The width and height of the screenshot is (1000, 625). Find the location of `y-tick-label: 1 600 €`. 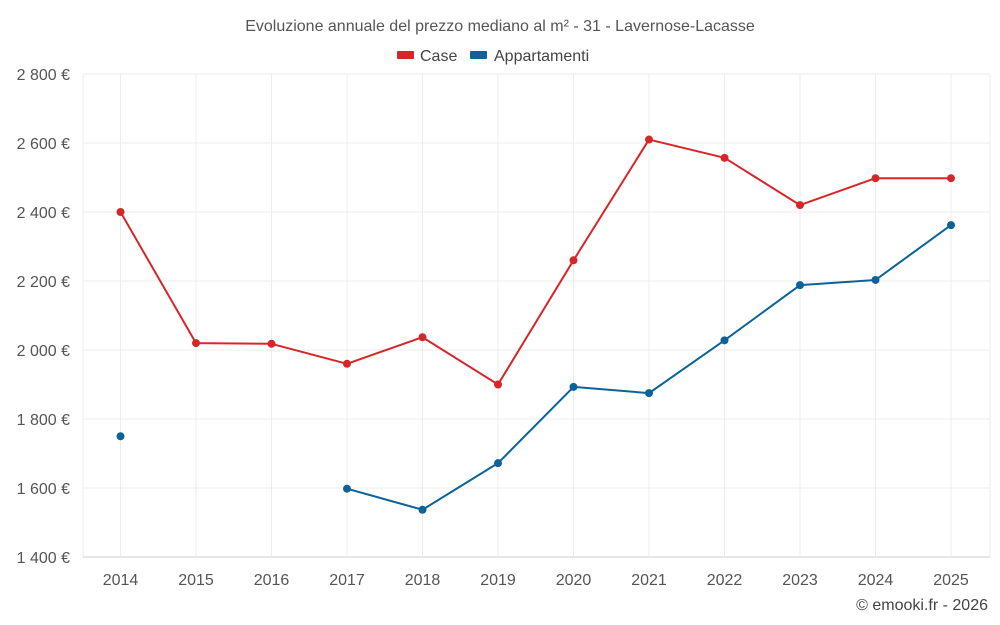

y-tick-label: 1 600 € is located at coordinates (43, 489).